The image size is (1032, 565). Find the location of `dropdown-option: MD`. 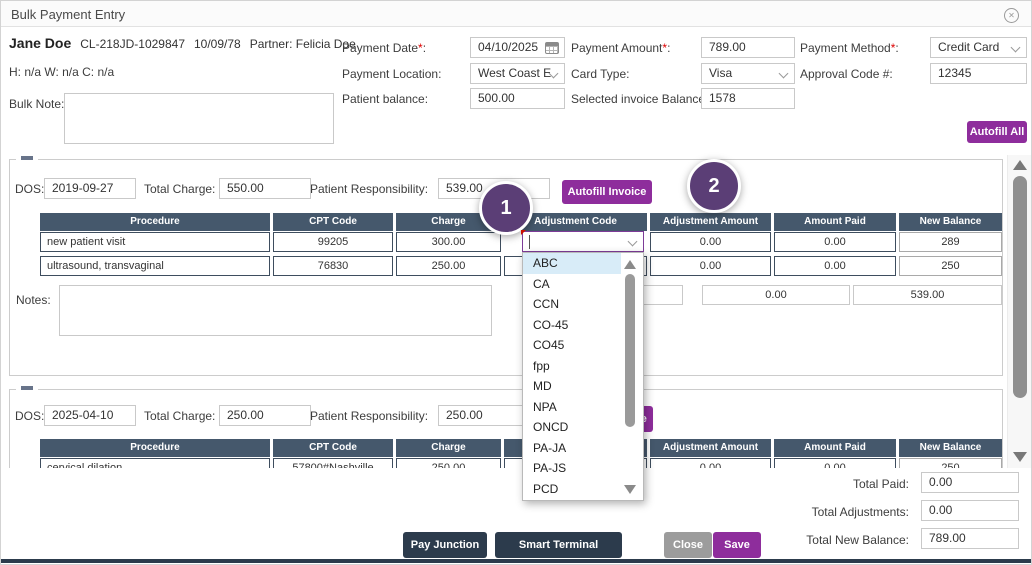

dropdown-option: MD is located at coordinates (542, 386).